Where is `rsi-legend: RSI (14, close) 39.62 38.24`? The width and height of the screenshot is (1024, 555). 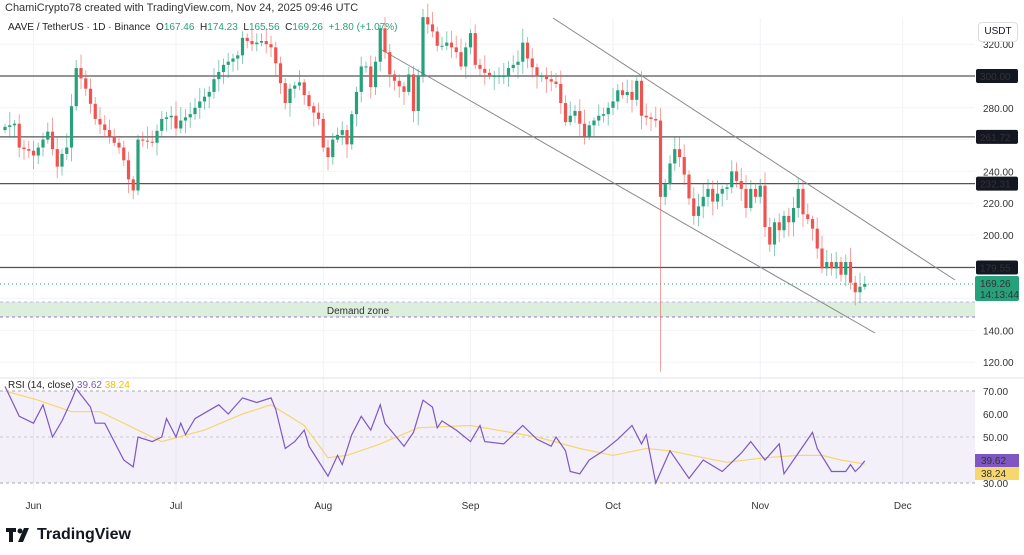
rsi-legend: RSI (14, close) 39.62 38.24 is located at coordinates (69, 385).